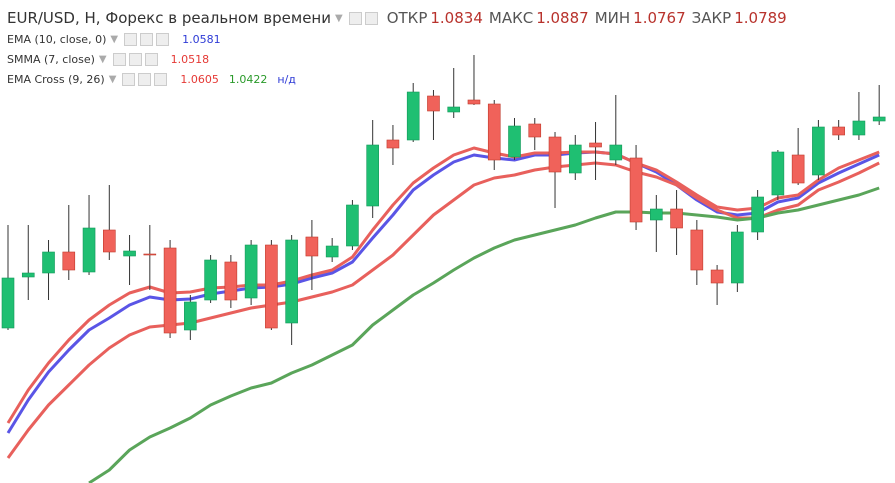 The height and width of the screenshot is (483, 895). Describe the element at coordinates (199, 79) in the screenshot. I see `indicator-value: 1.0605` at that location.